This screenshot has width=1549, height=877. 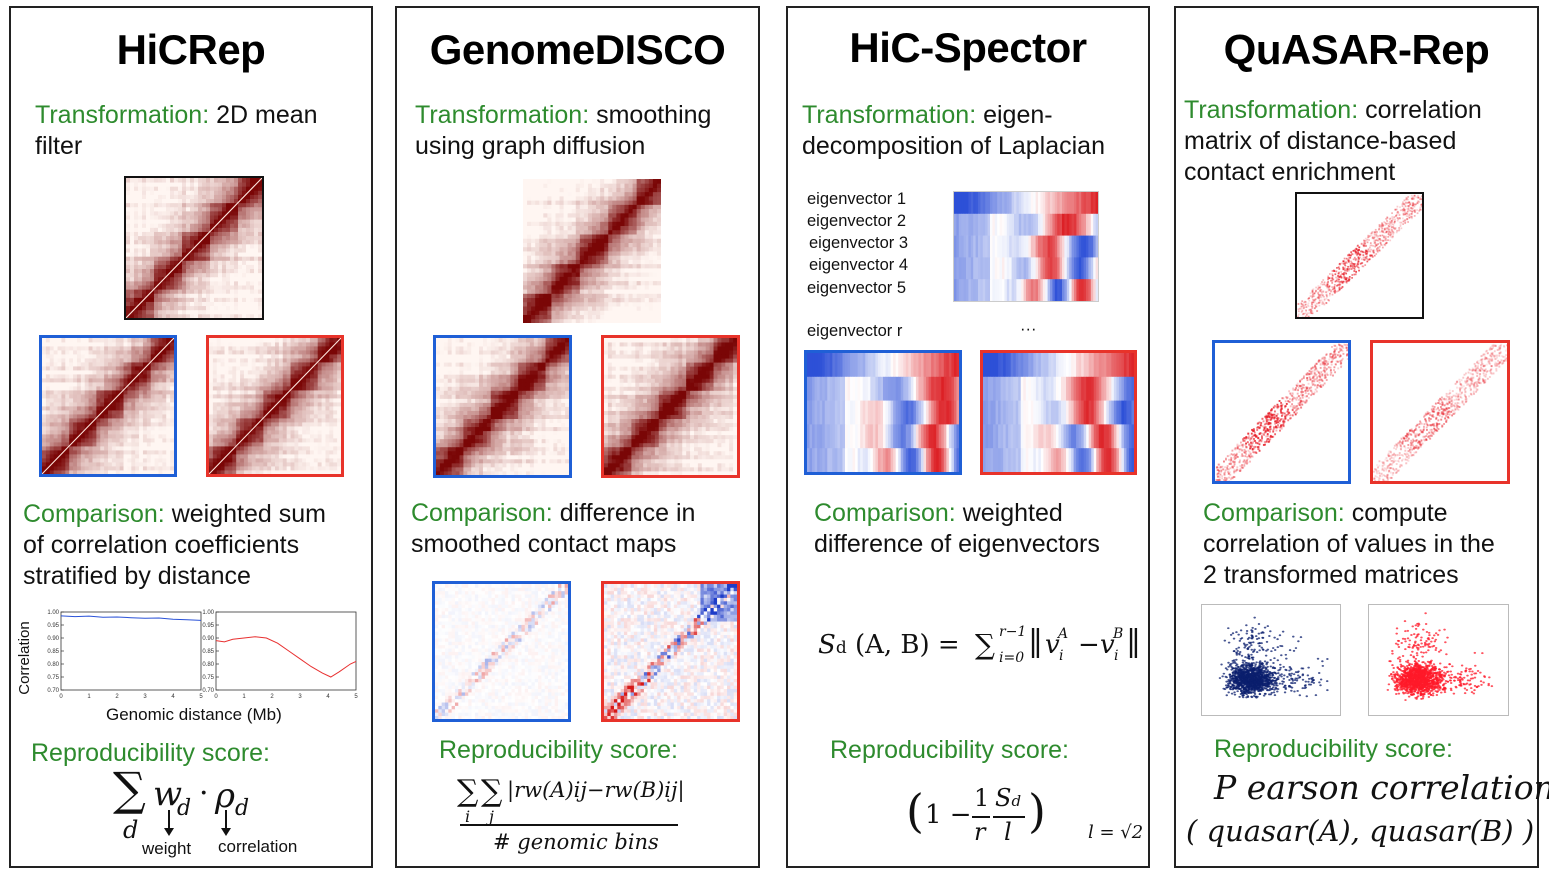 I want to click on eigen-label-2: eigenvector 2, so click(x=857, y=221).